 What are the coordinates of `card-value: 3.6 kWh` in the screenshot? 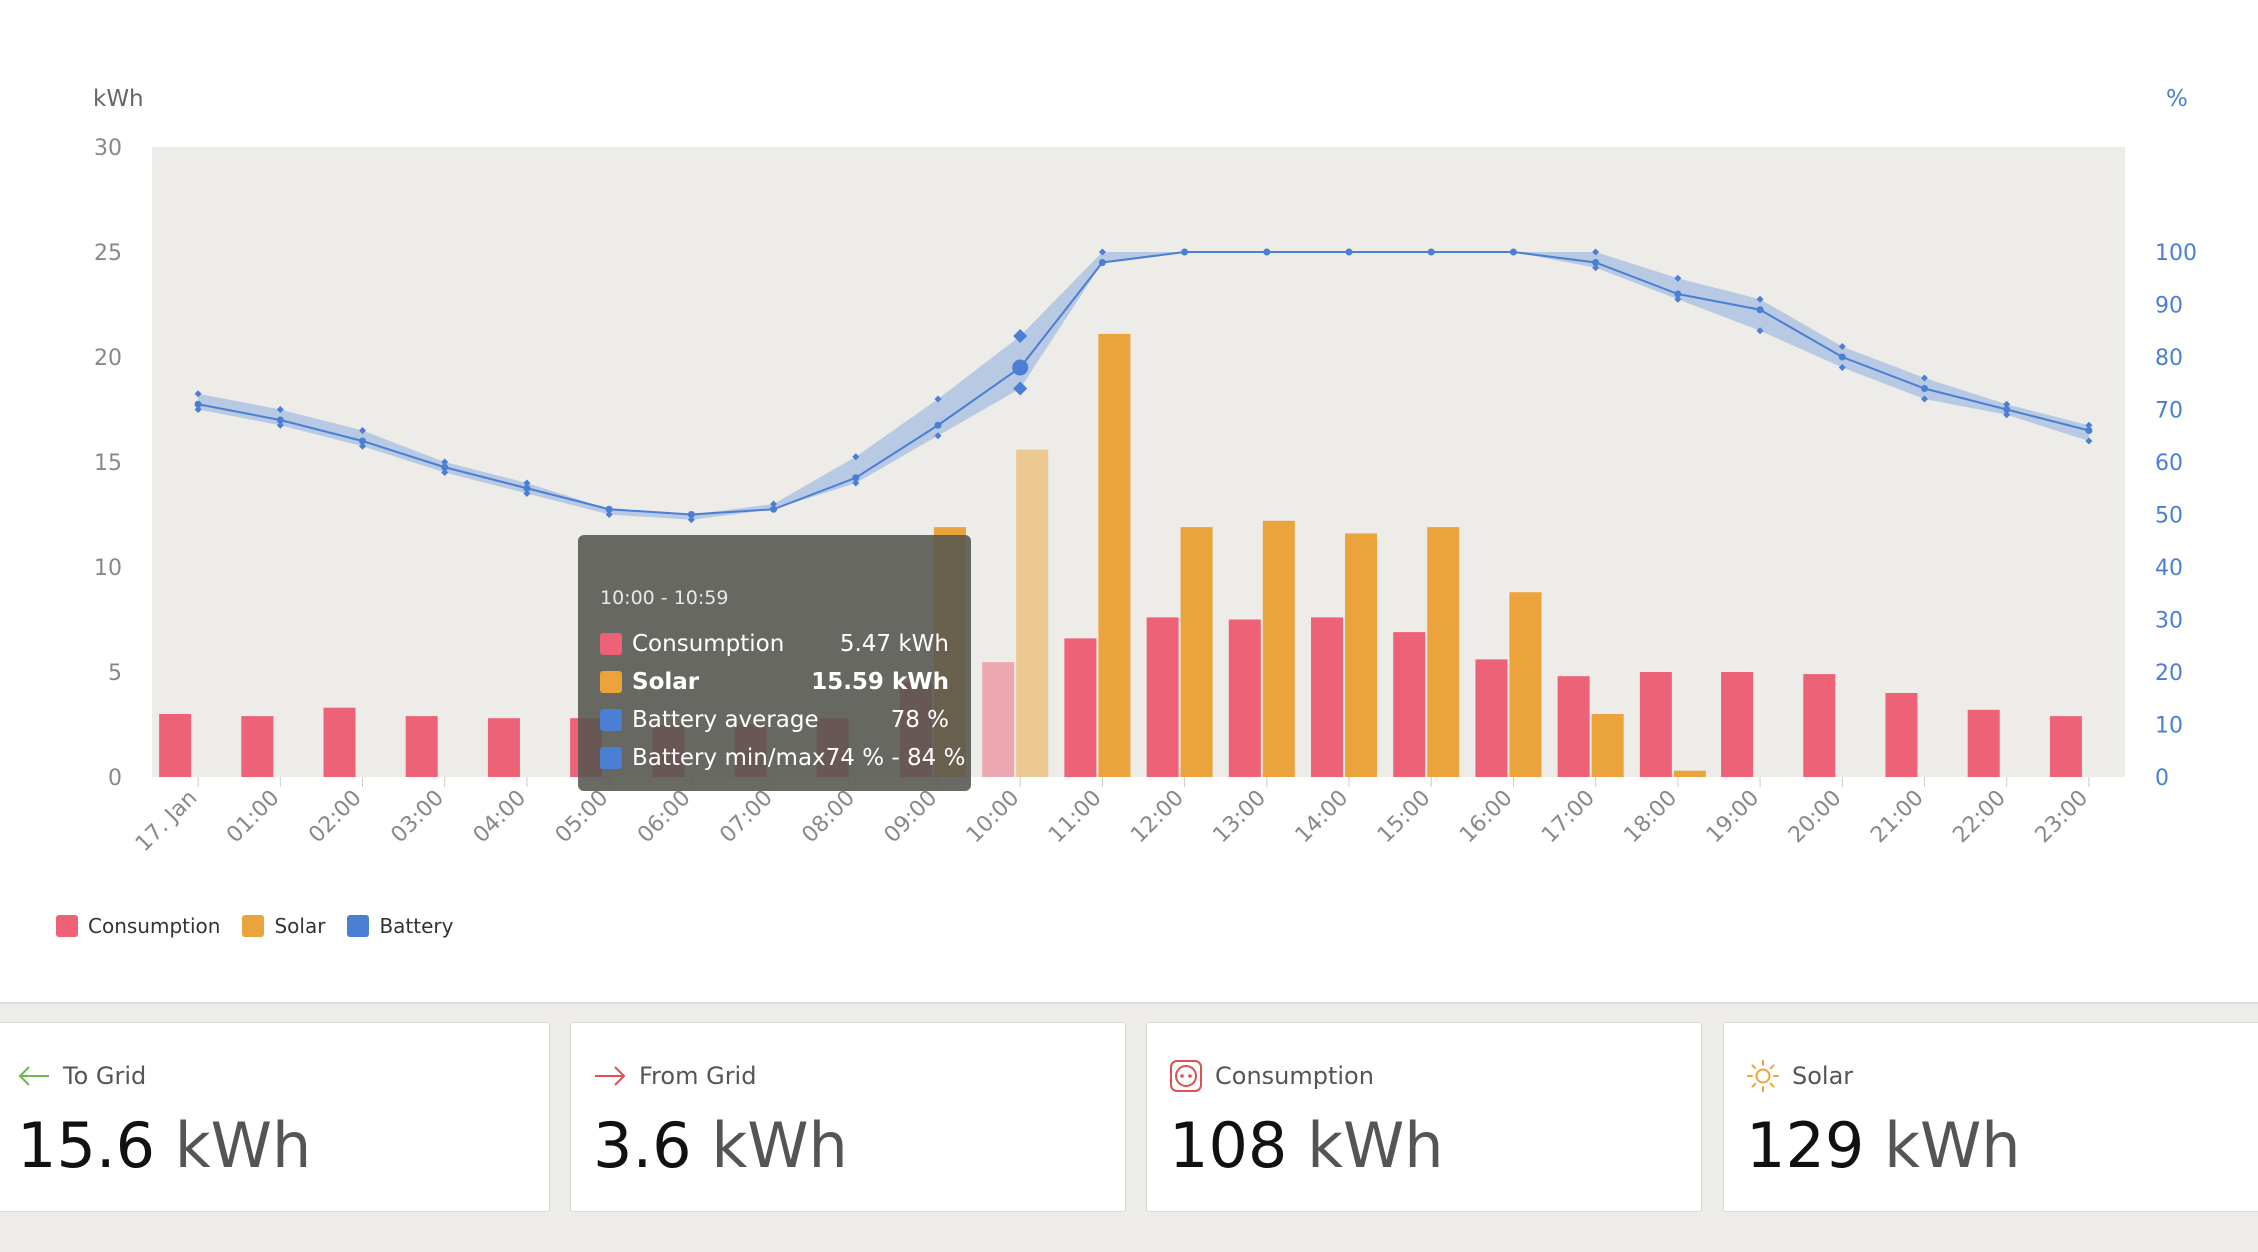 It's located at (720, 1145).